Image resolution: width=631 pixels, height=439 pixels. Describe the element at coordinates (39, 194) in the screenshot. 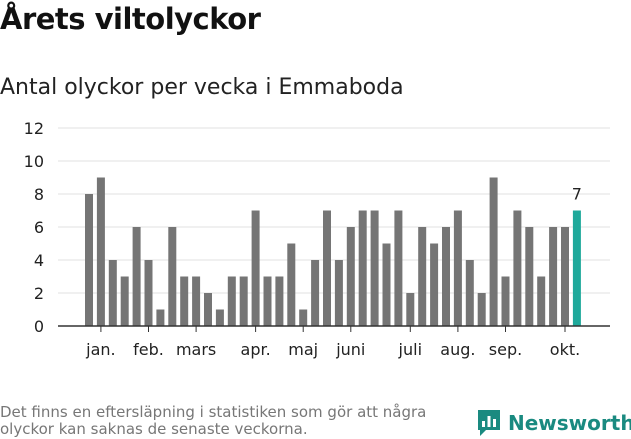

I see `y-tick-label: 8` at that location.